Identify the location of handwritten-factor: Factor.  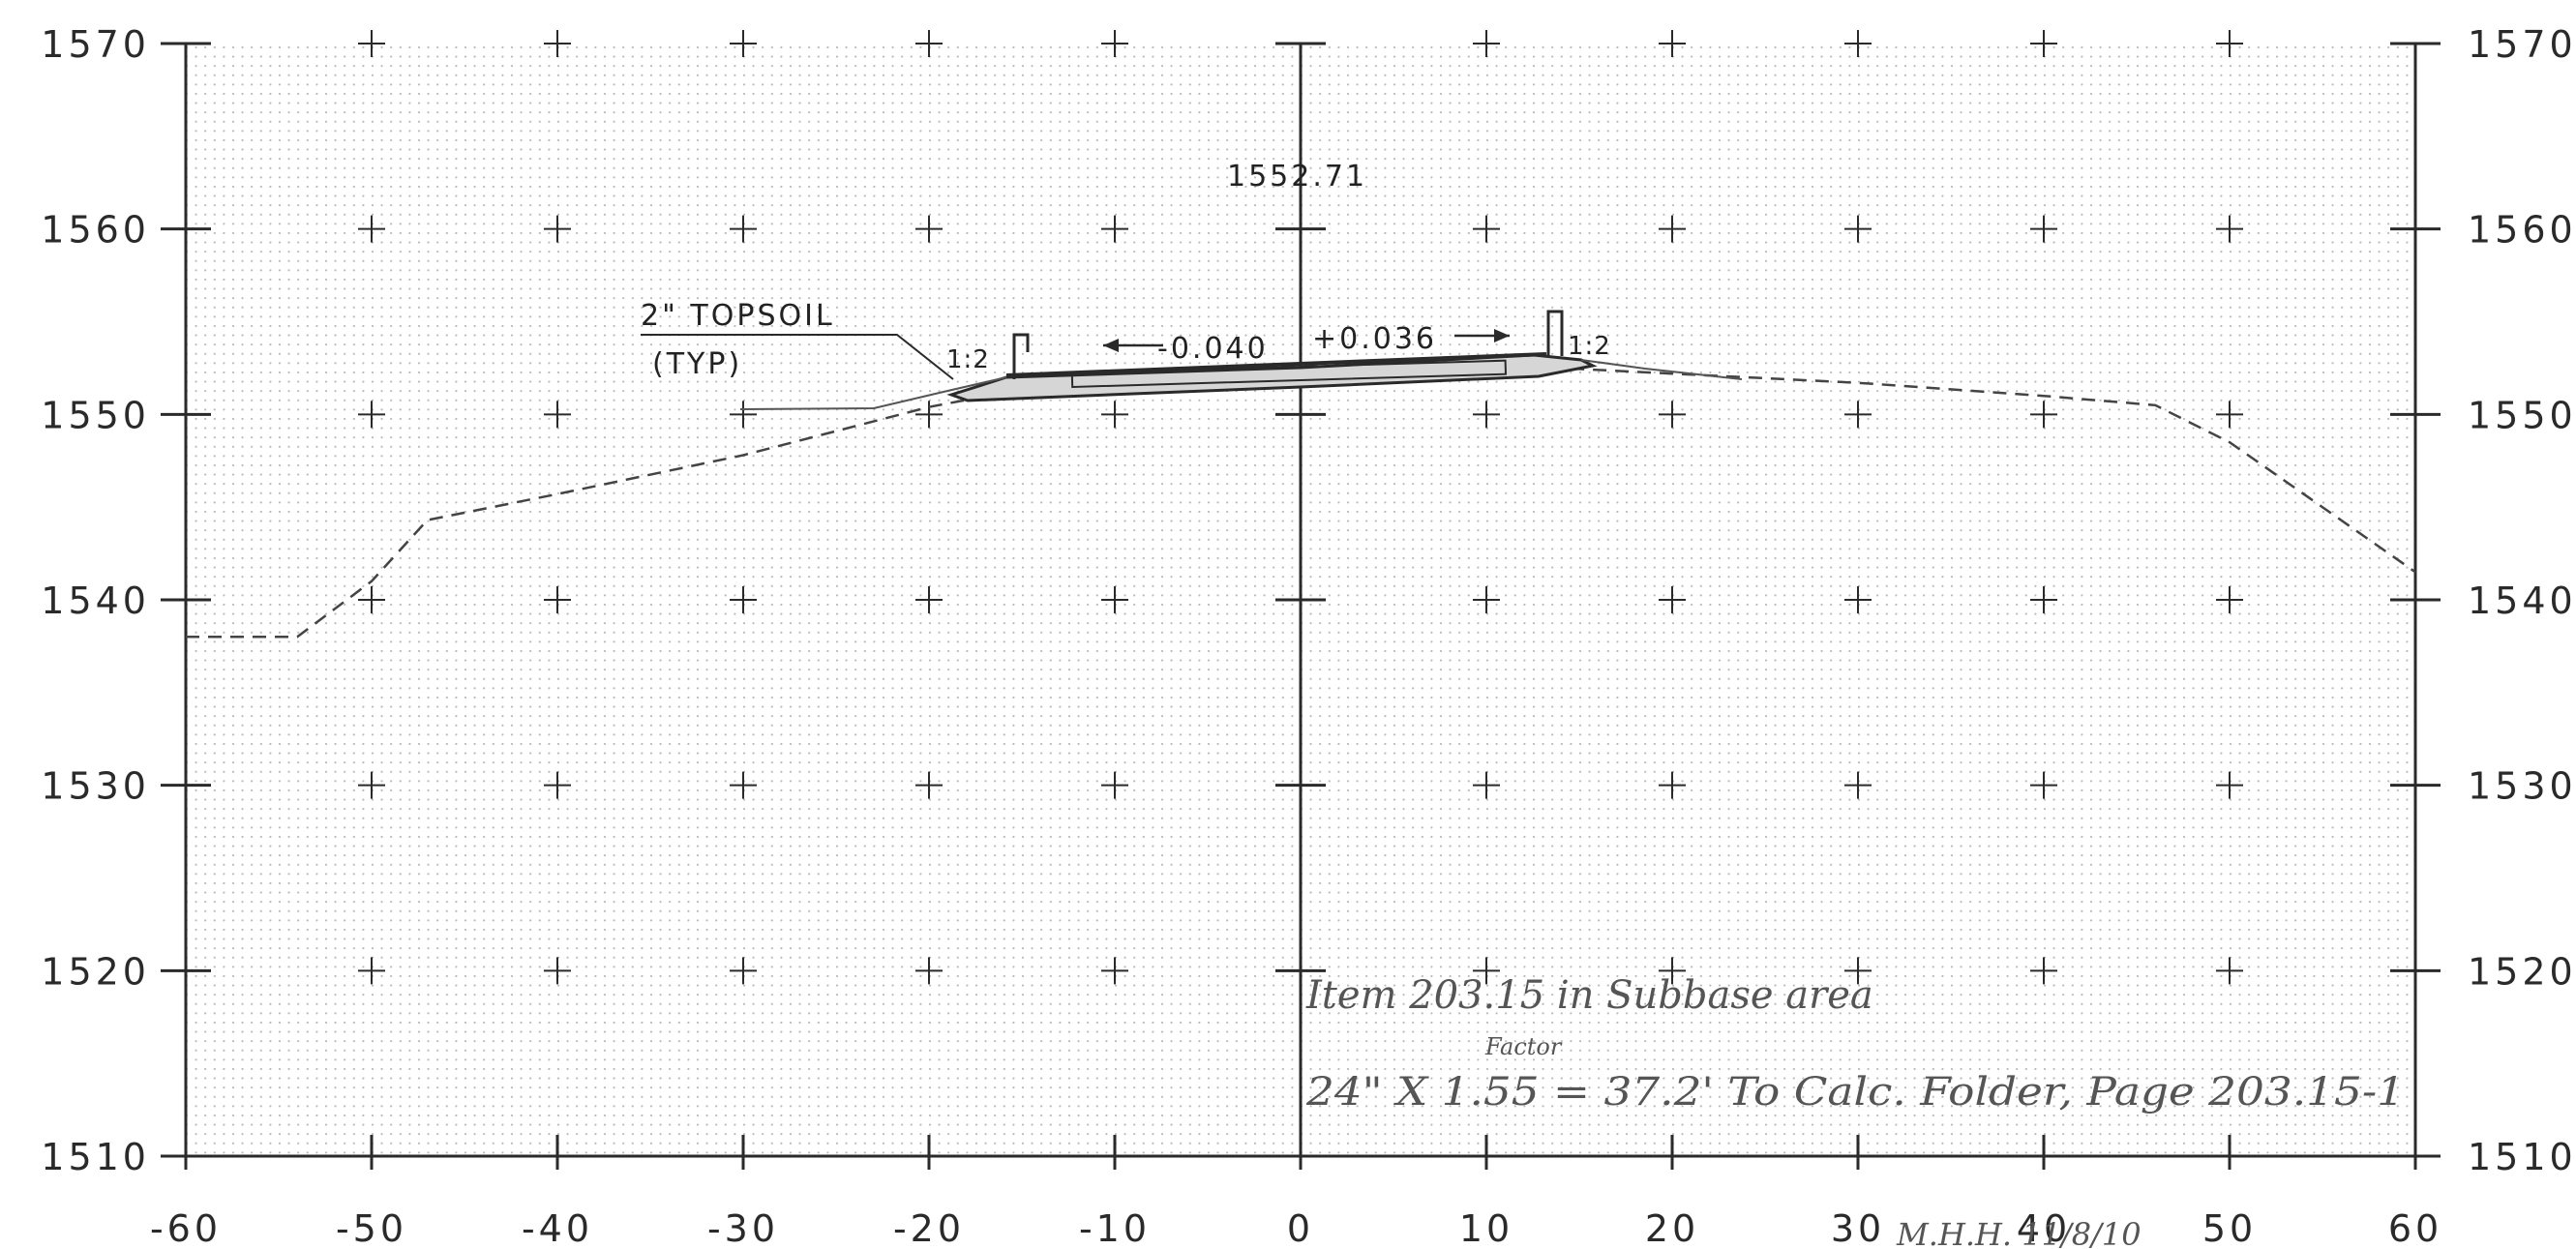
(1523, 1046).